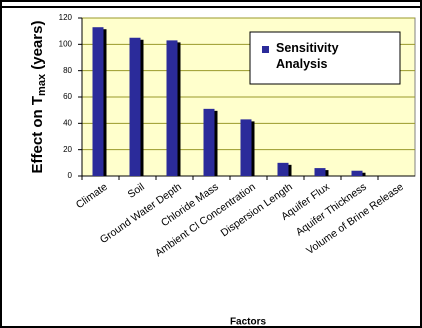 This screenshot has height=328, width=422. I want to click on y-tick-label: 60, so click(67, 96).